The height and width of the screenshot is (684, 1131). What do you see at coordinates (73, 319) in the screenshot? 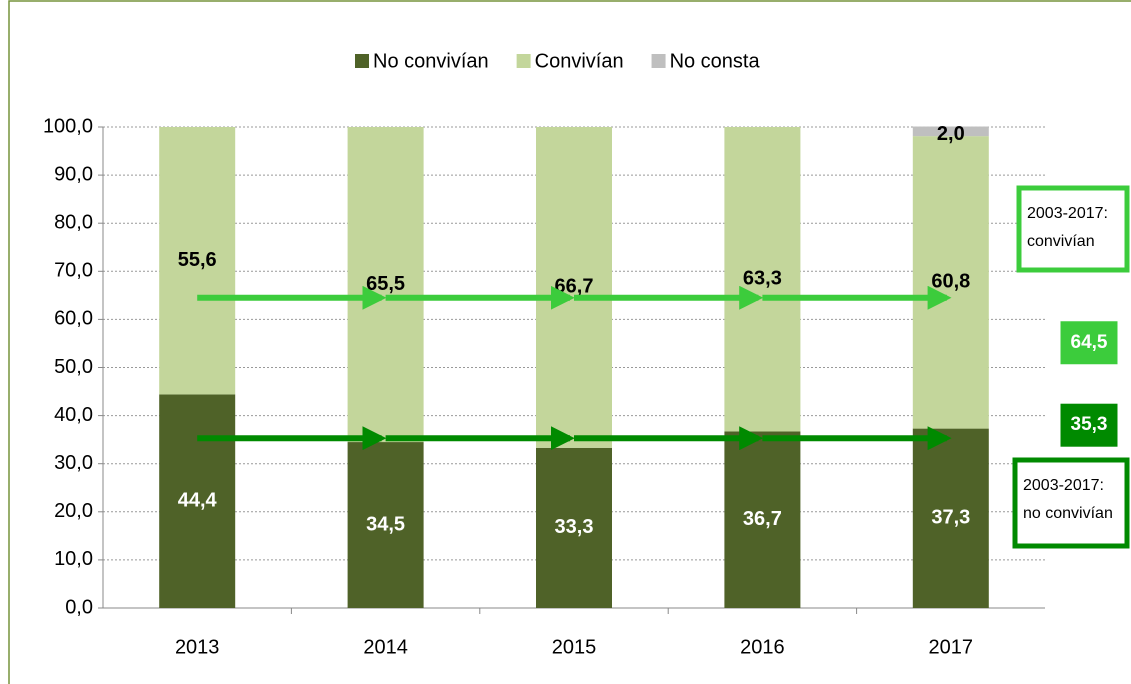
I see `y-tick-label: 60,0` at bounding box center [73, 319].